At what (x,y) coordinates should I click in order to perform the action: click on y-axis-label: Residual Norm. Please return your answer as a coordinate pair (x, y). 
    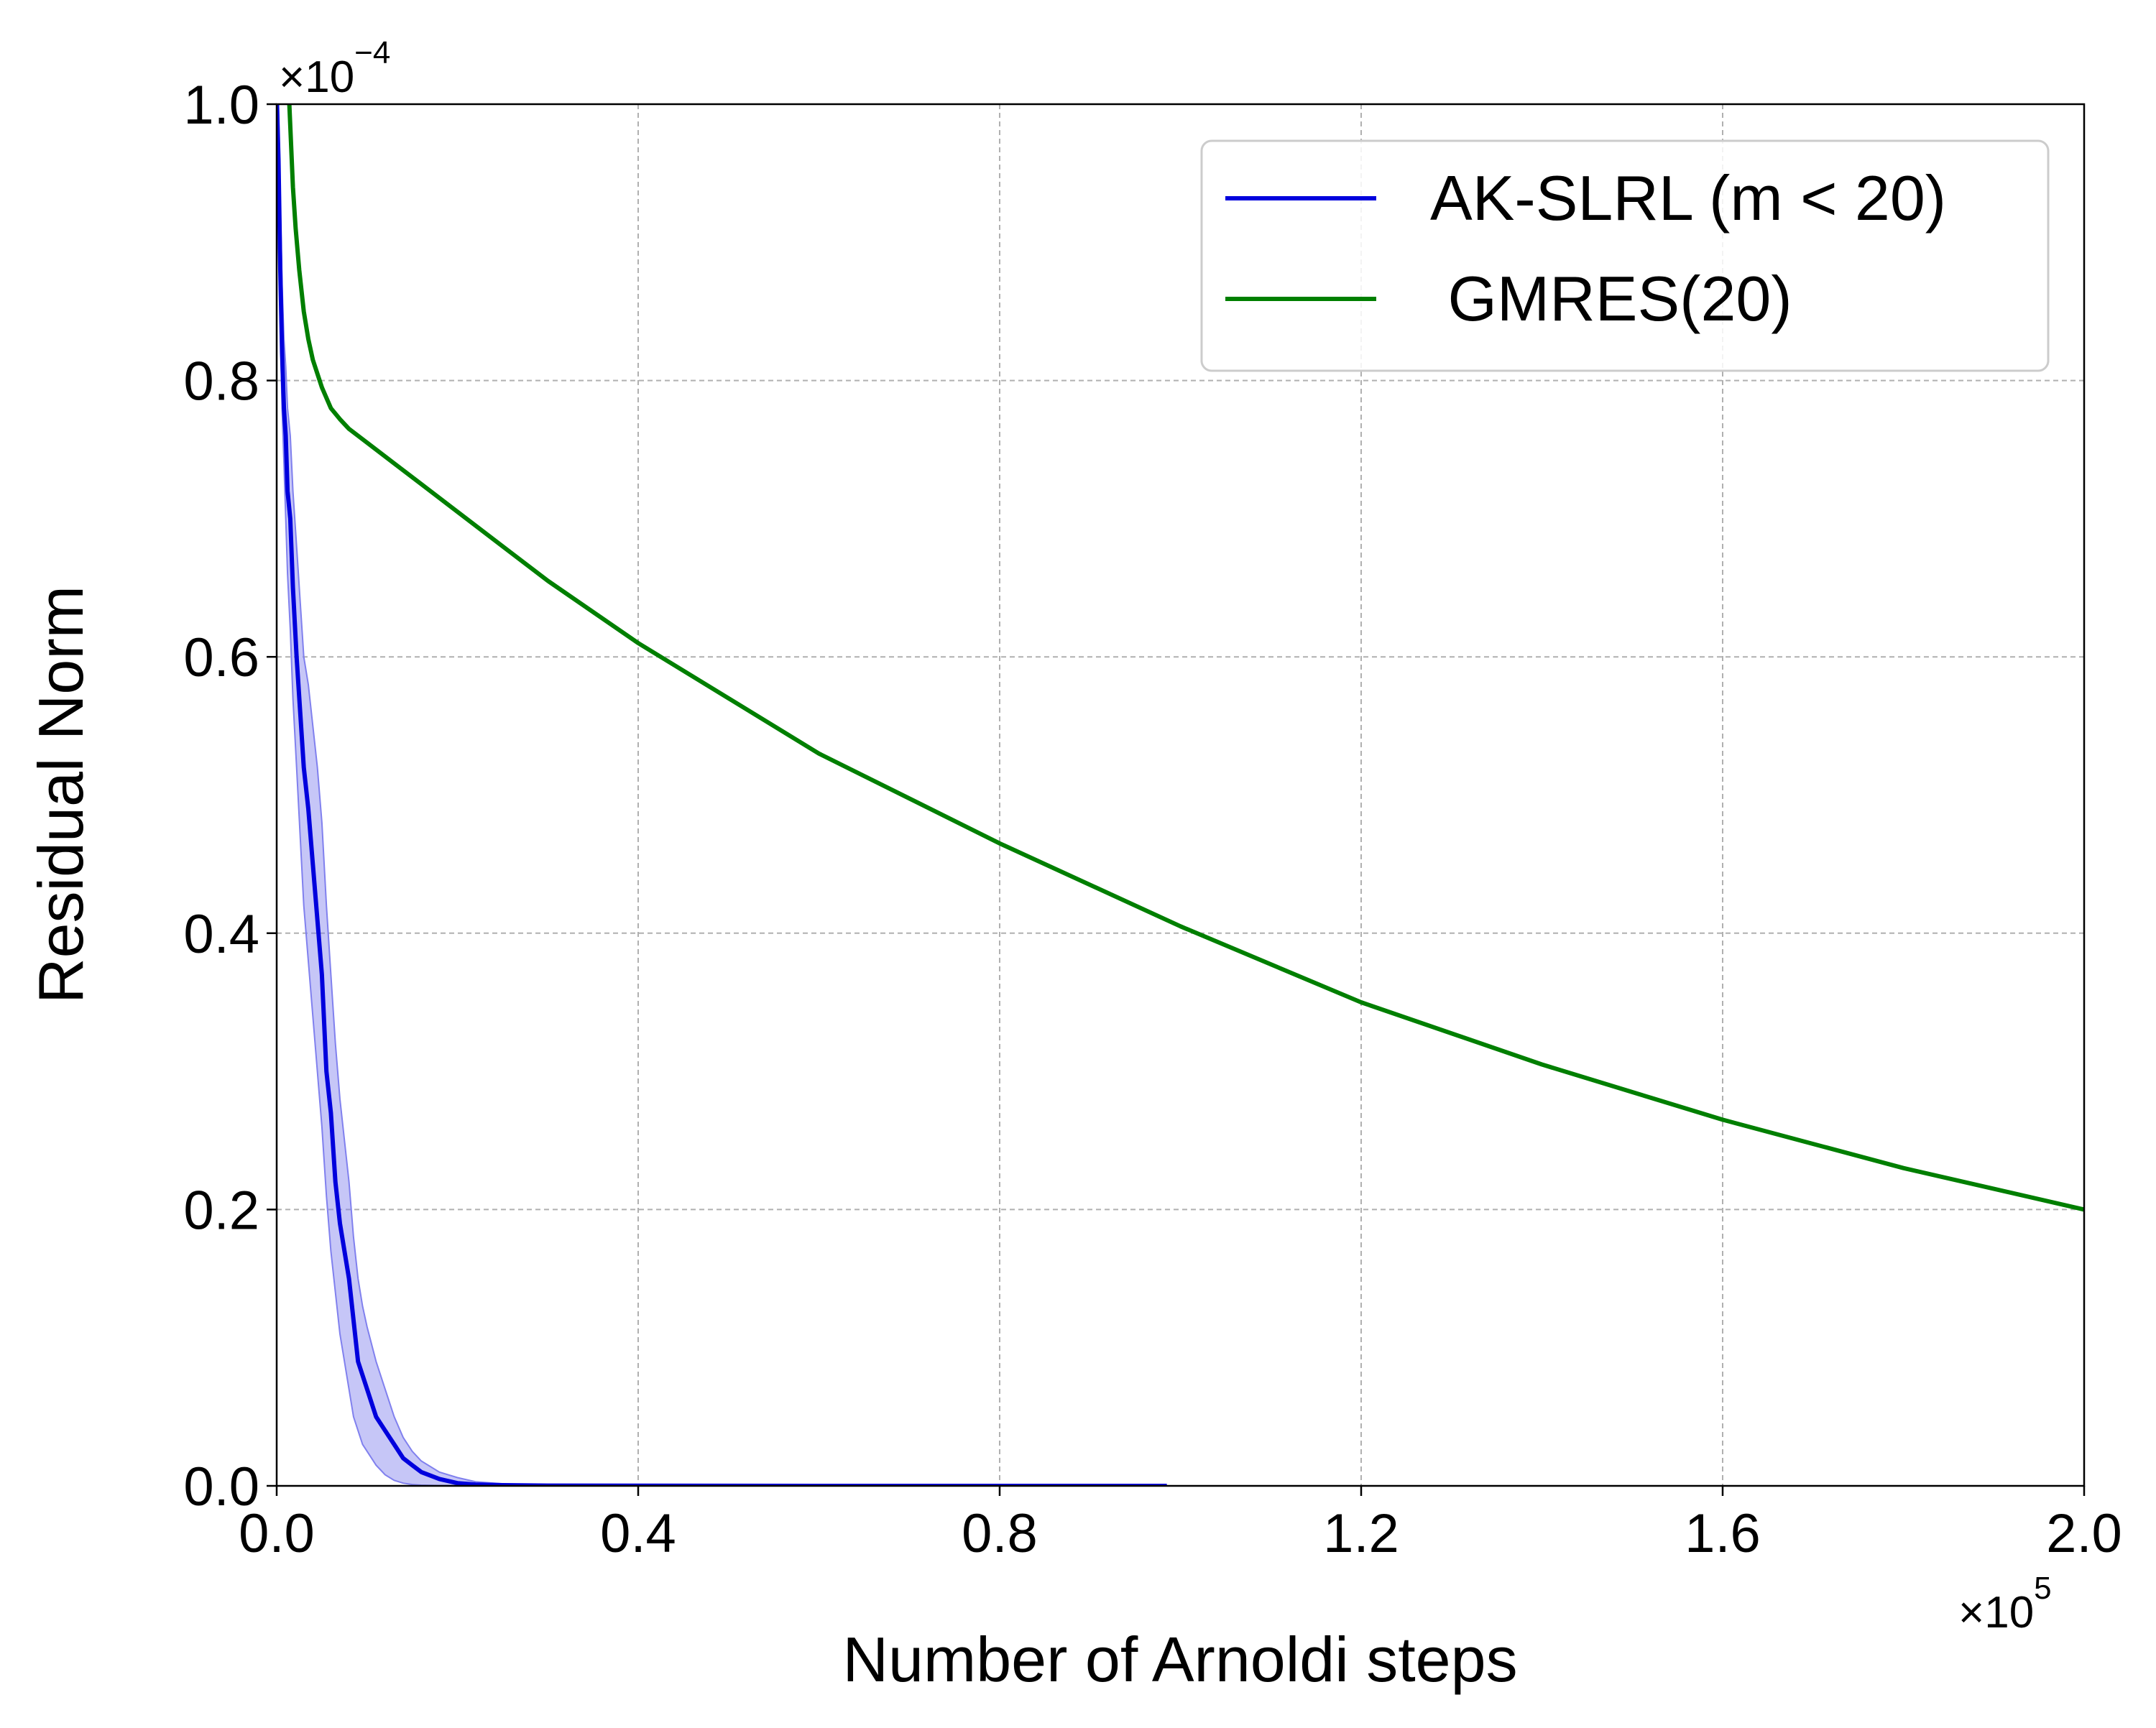
    Looking at the image, I should click on (60, 795).